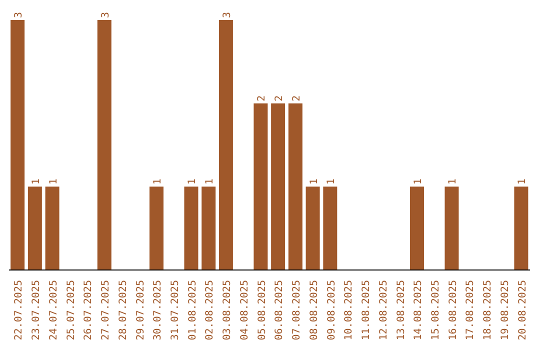 This screenshot has width=540, height=340. I want to click on x-tick-label: 04.08.2025, so click(244, 310).